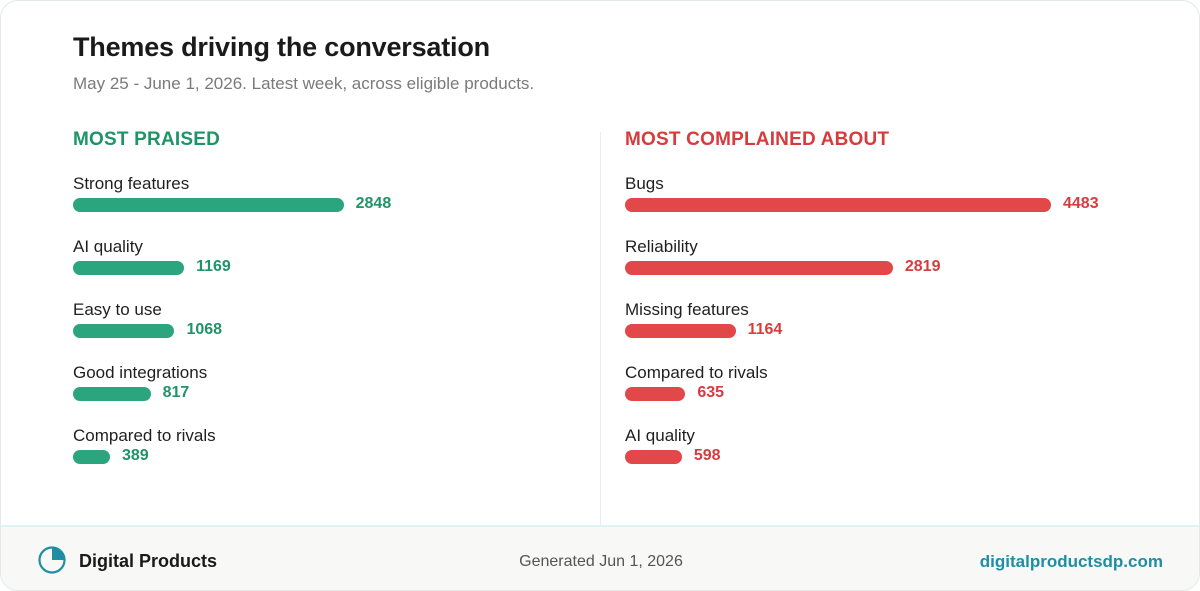  I want to click on praised-category-label: Easy to use, so click(117, 309).